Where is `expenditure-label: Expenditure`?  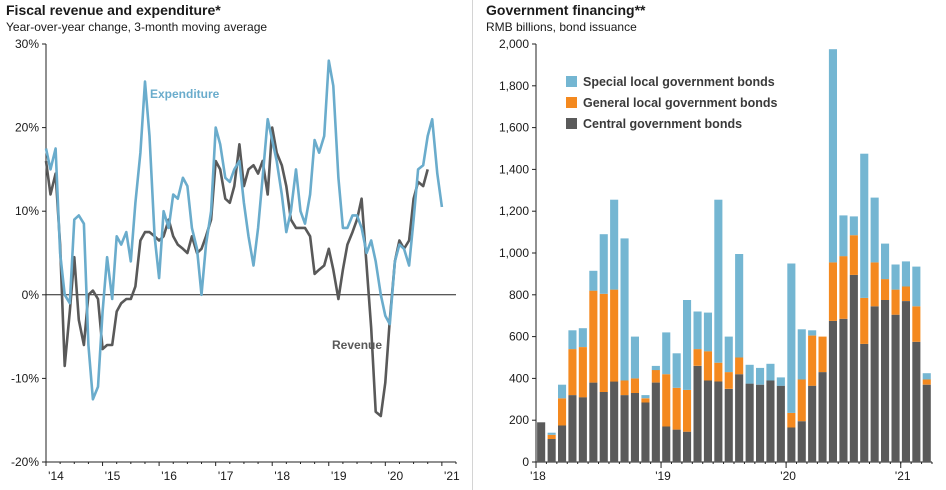
expenditure-label: Expenditure is located at coordinates (185, 94).